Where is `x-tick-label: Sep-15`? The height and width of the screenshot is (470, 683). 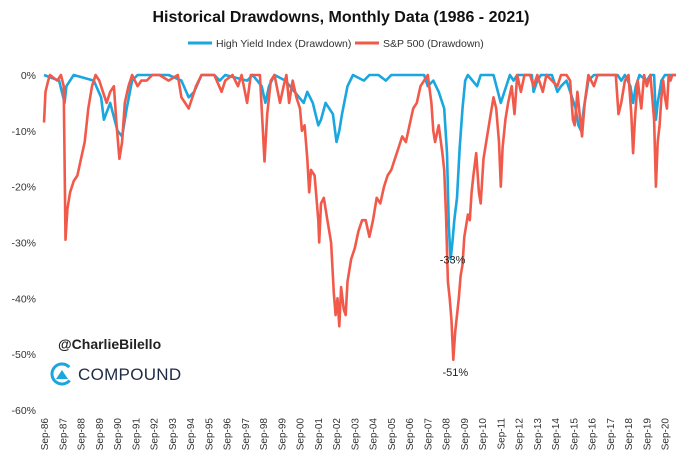
x-tick-label: Sep-15 is located at coordinates (574, 434).